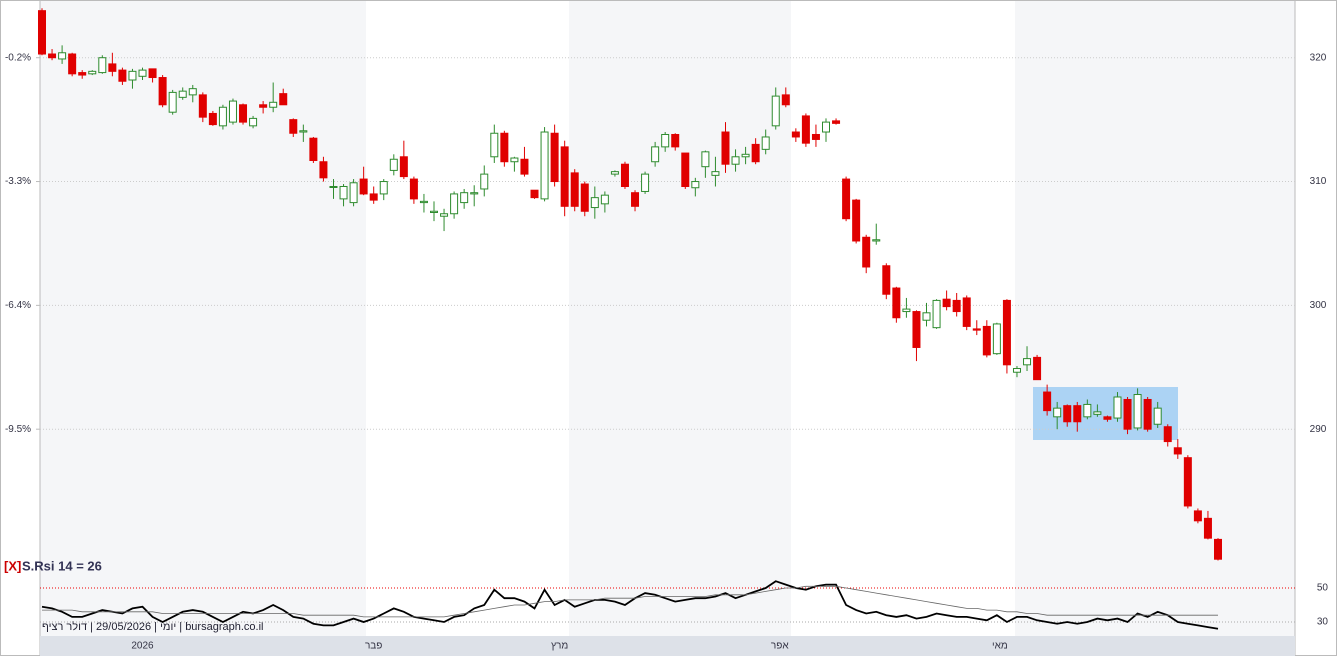  I want to click on x-axis-band, so click(667, 646).